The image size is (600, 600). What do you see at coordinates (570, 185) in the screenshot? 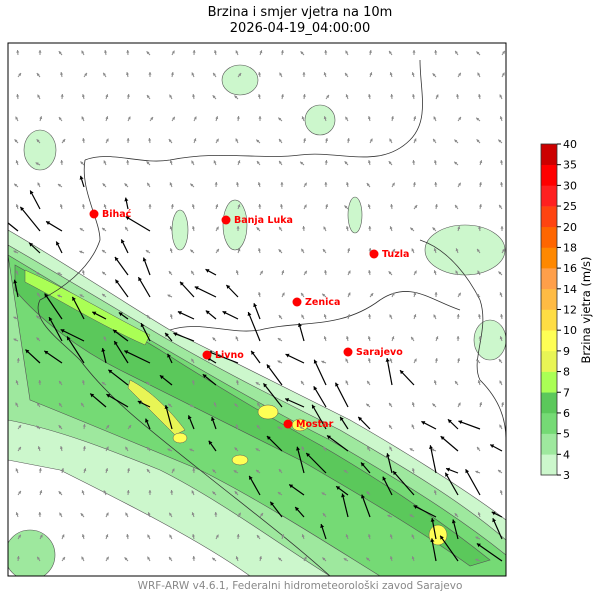
I see `colorbar-tick-label: 30` at bounding box center [570, 185].